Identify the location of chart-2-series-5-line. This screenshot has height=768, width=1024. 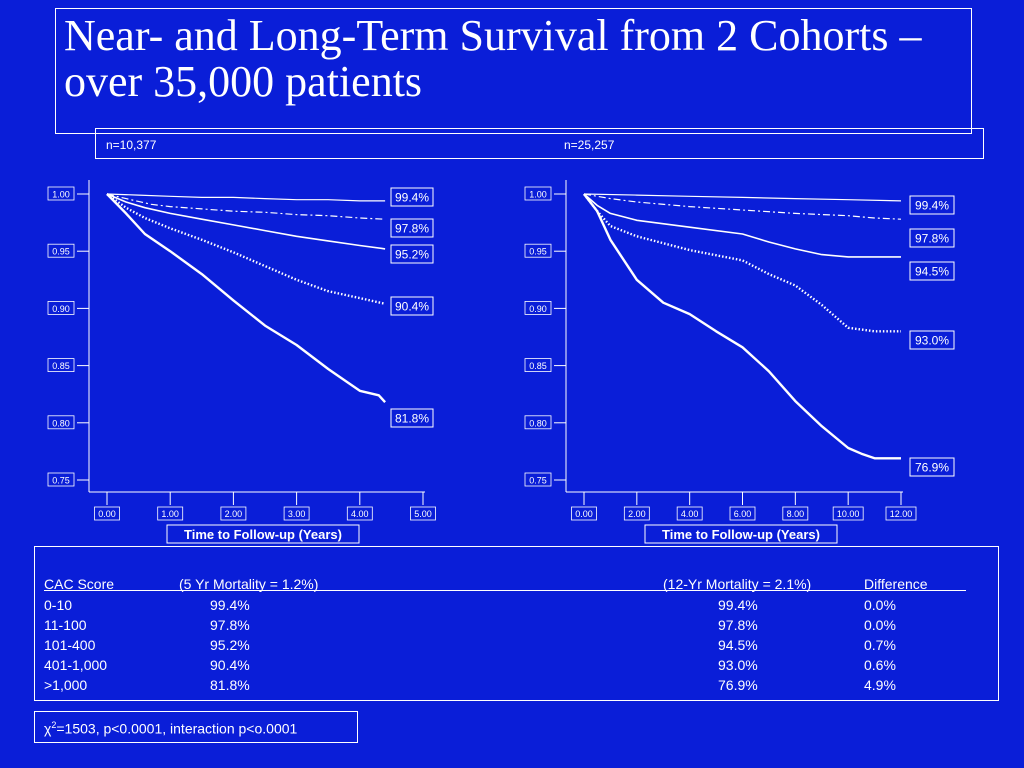
(742, 326).